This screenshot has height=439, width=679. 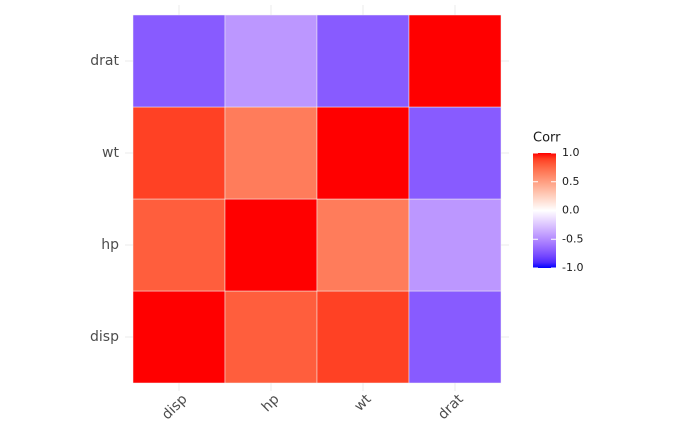 I want to click on x-tick-label: disp, so click(x=175, y=407).